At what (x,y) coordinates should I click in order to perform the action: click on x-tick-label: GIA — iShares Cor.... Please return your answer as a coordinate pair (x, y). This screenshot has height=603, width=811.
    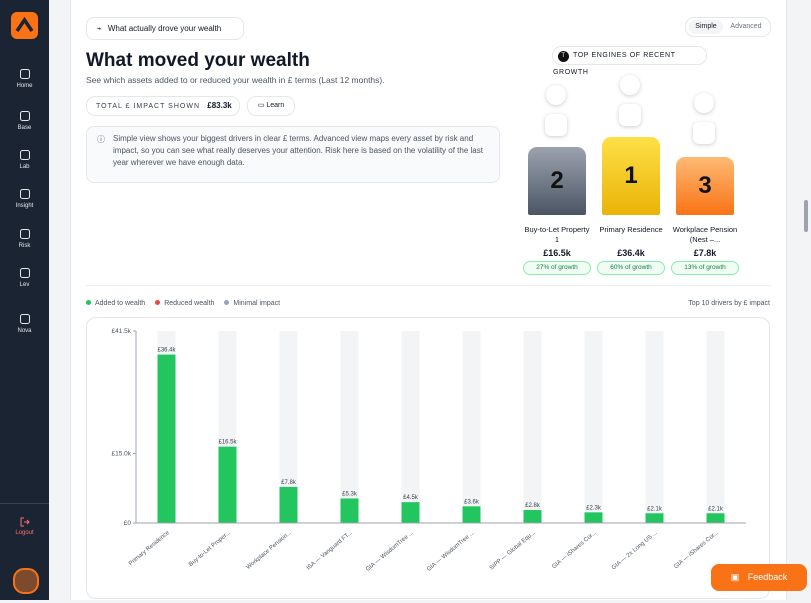
    Looking at the image, I should click on (574, 550).